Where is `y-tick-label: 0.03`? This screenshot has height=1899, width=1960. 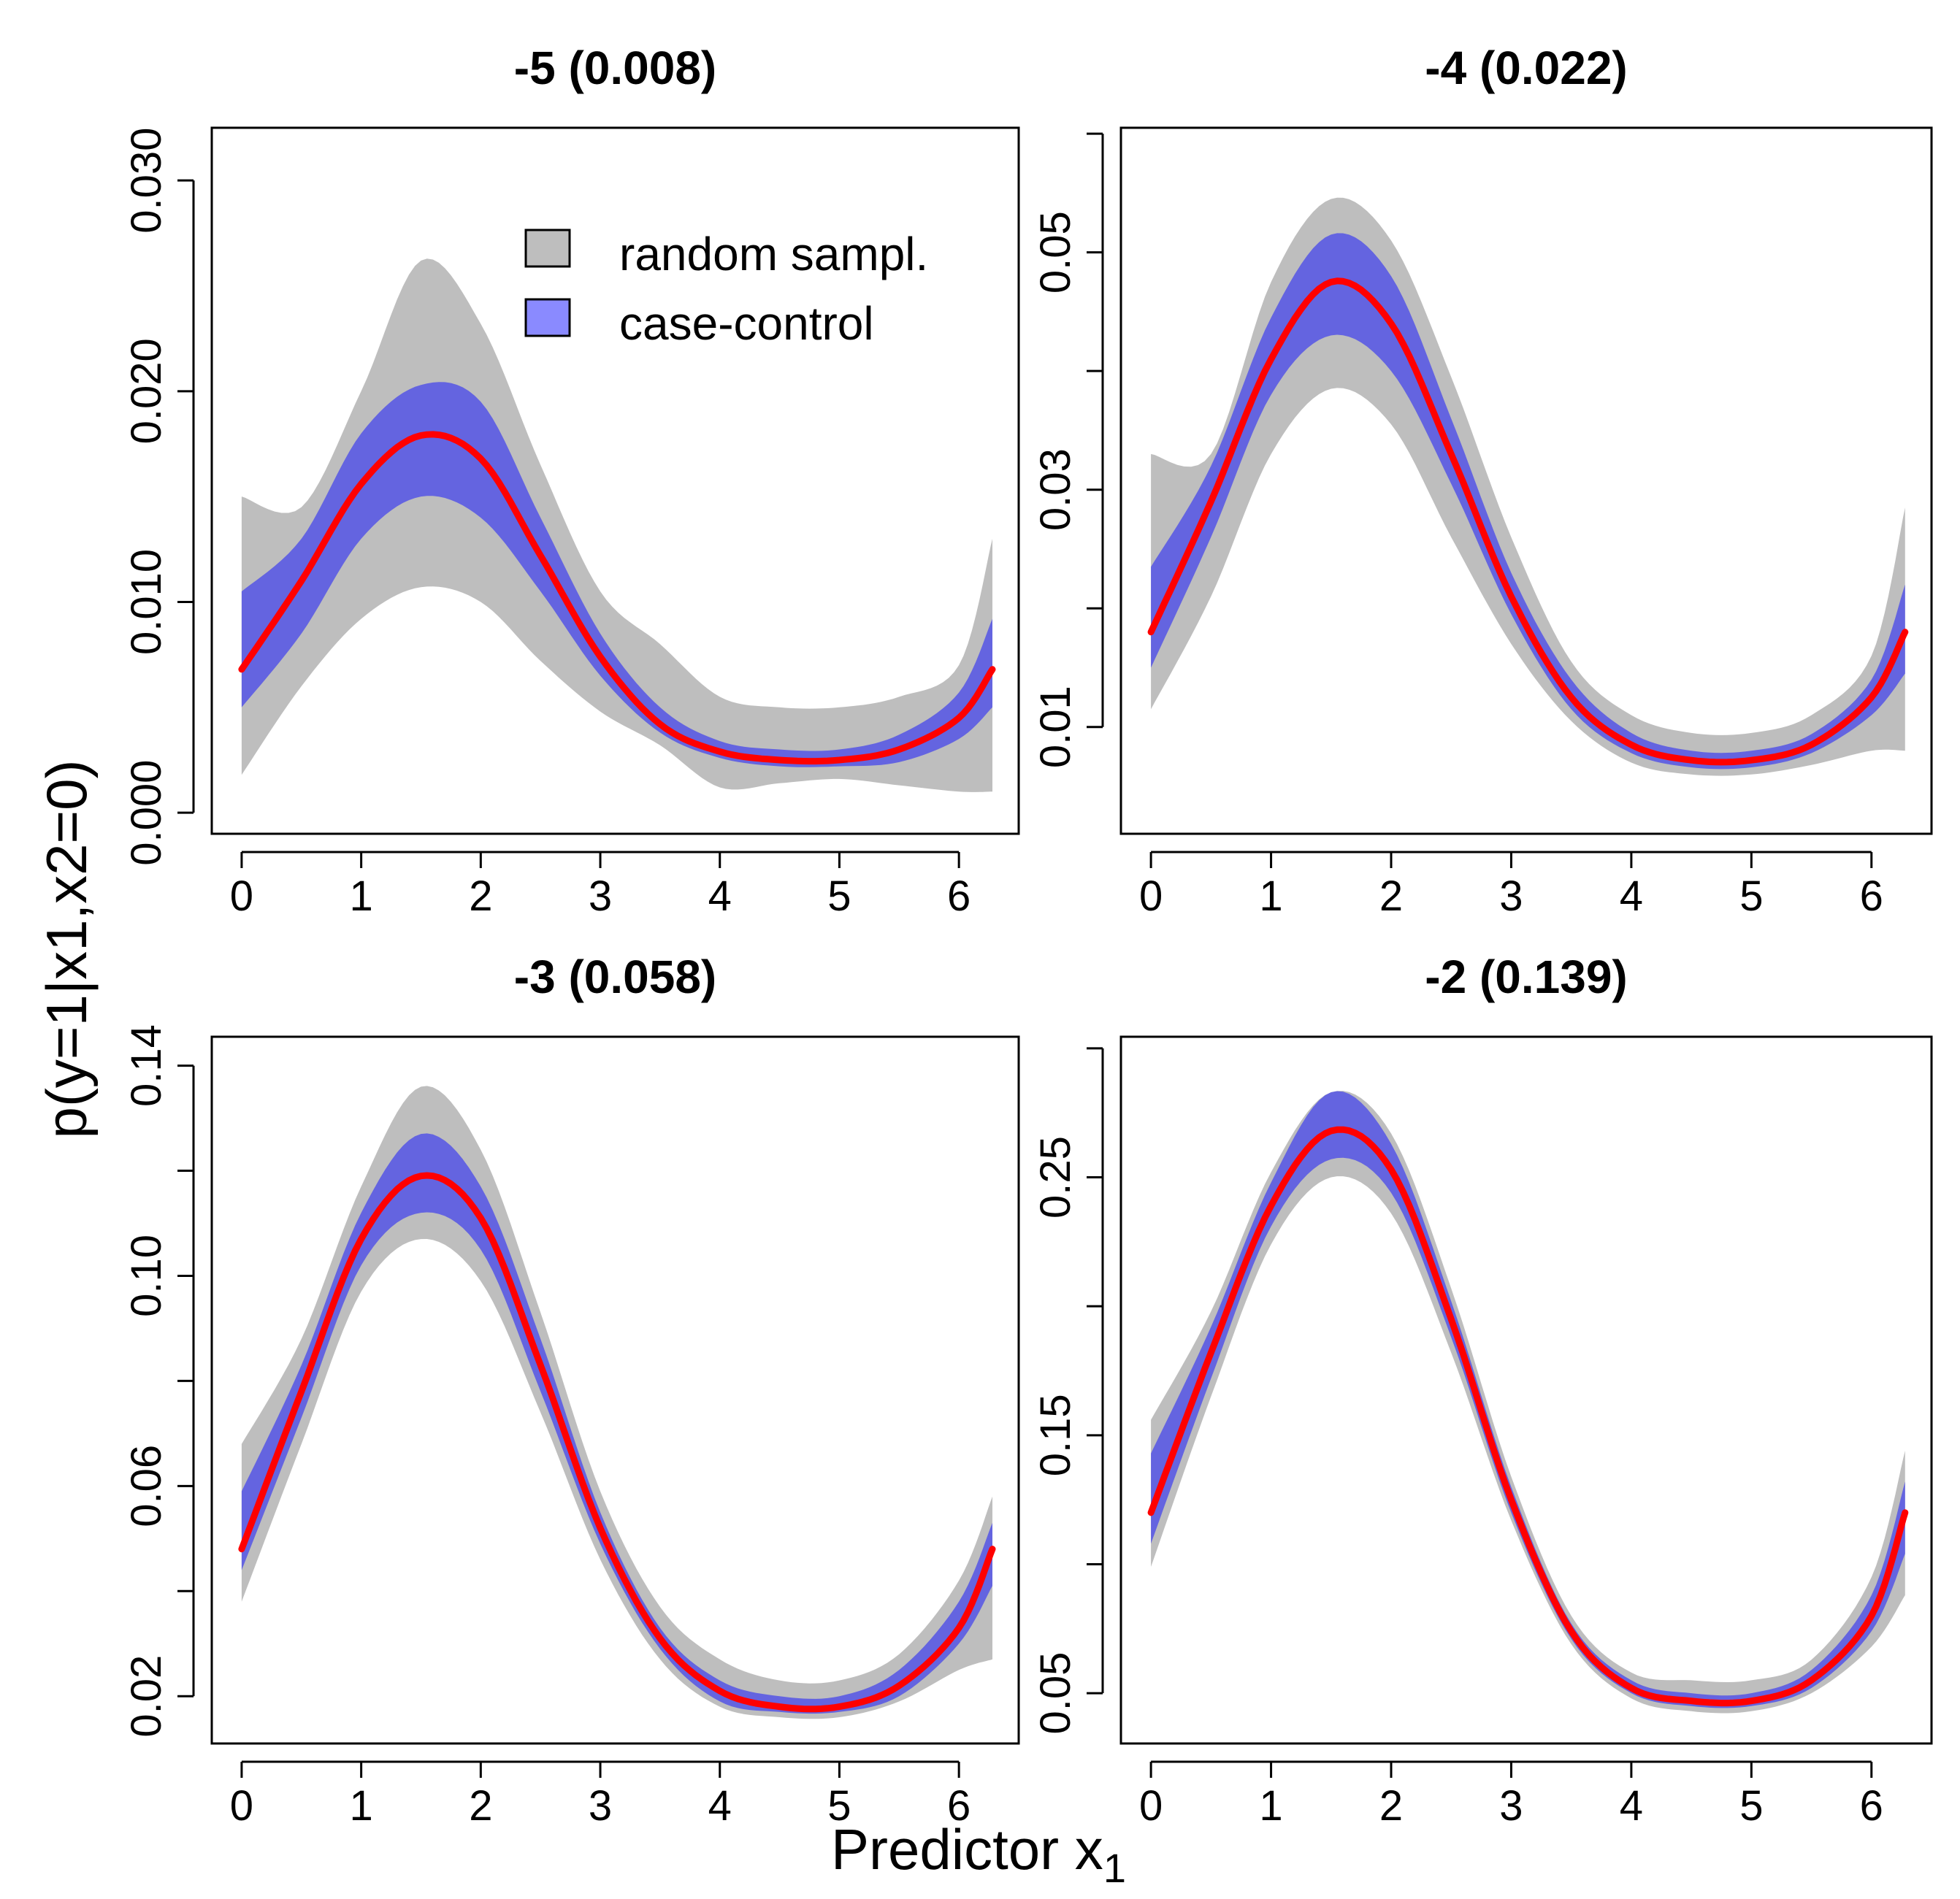
y-tick-label: 0.03 is located at coordinates (1055, 489).